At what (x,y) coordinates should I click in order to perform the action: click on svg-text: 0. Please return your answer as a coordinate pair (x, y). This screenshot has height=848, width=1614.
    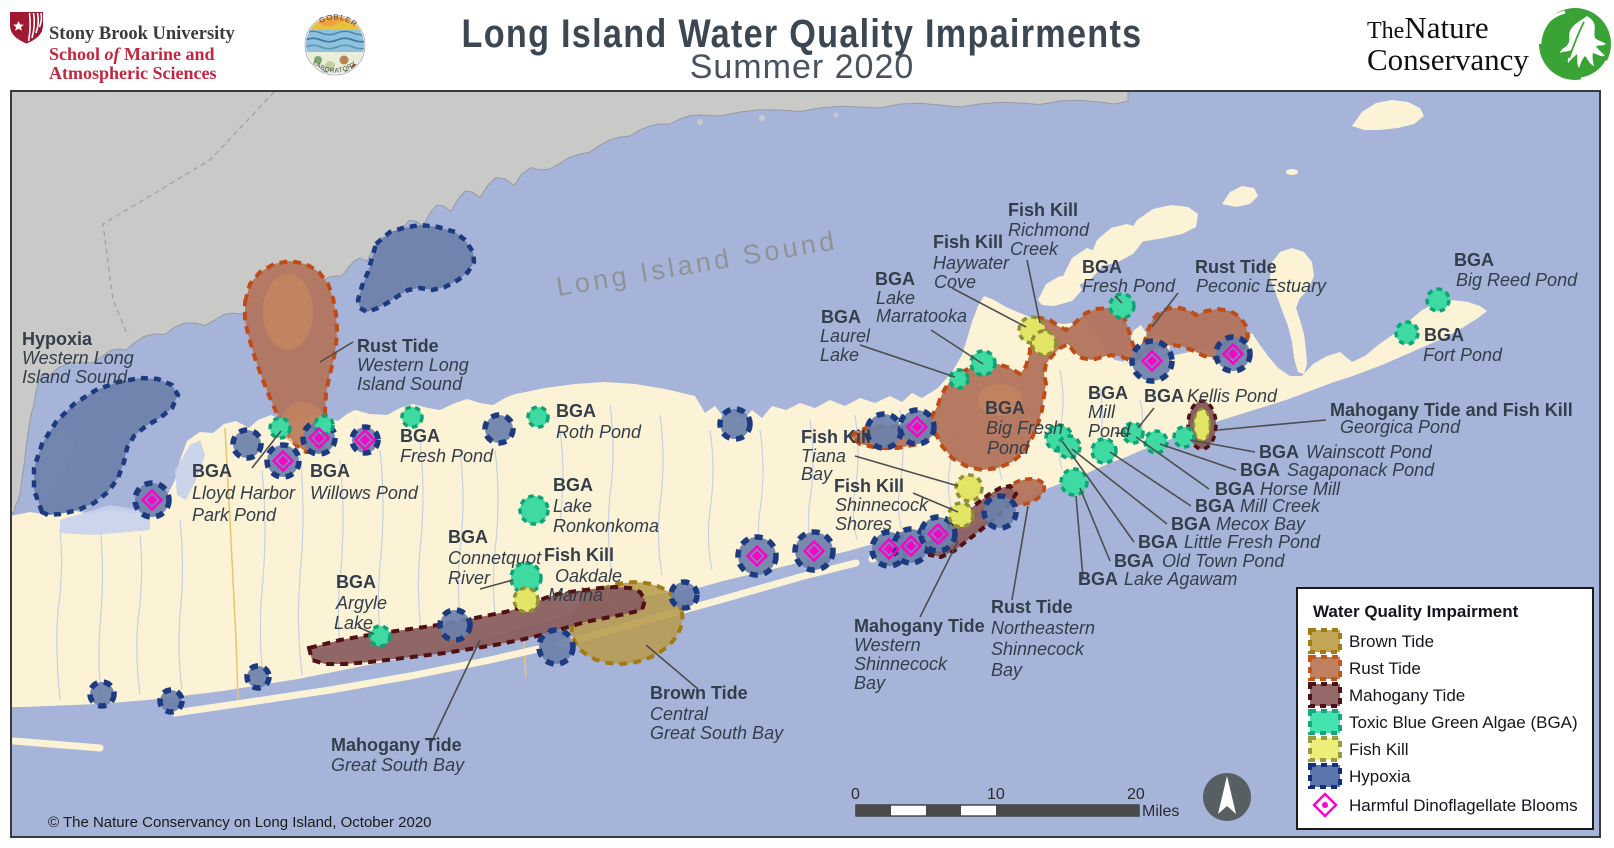
    Looking at the image, I should click on (855, 794).